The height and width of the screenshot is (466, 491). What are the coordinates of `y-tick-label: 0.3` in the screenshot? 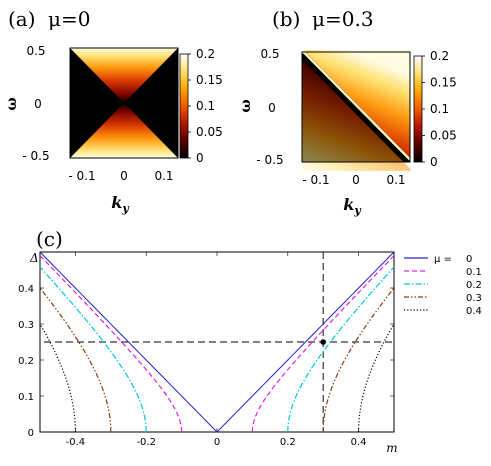 It's located at (26, 325).